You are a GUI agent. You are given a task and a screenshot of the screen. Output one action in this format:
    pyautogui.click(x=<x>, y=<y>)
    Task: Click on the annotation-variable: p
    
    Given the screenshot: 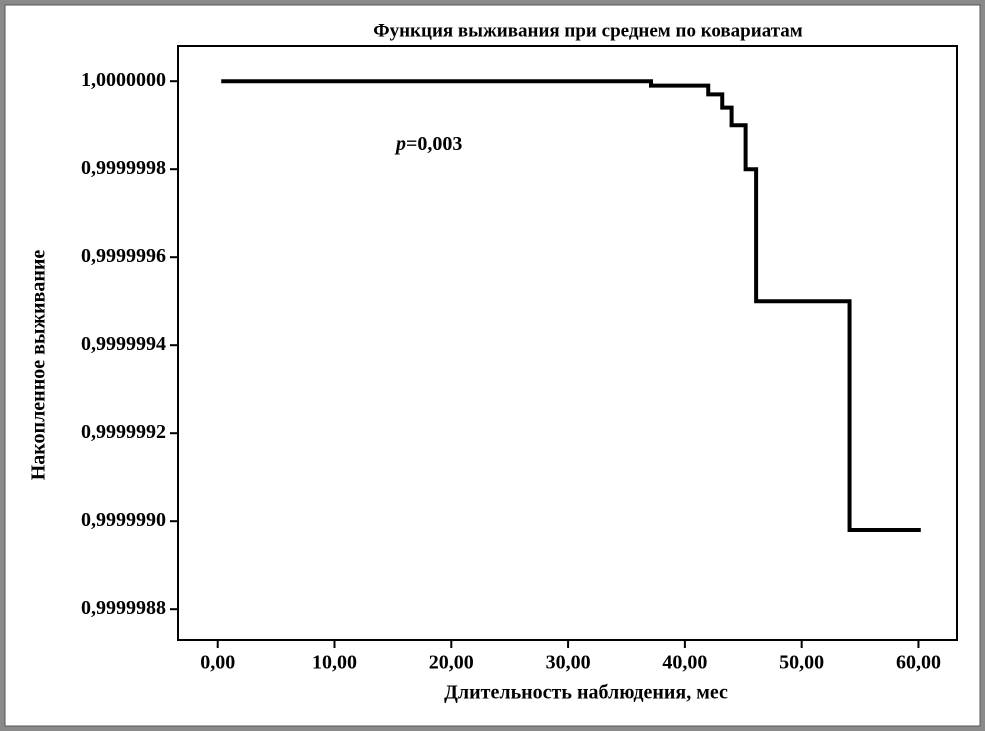 What is the action you would take?
    pyautogui.click(x=400, y=144)
    